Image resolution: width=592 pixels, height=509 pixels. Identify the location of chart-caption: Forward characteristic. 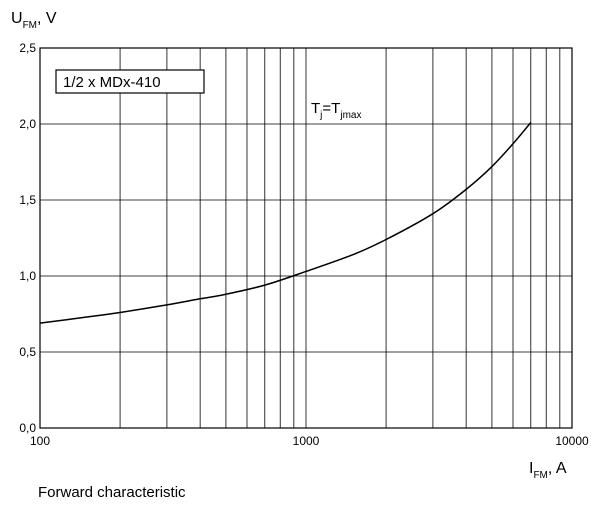
(112, 492).